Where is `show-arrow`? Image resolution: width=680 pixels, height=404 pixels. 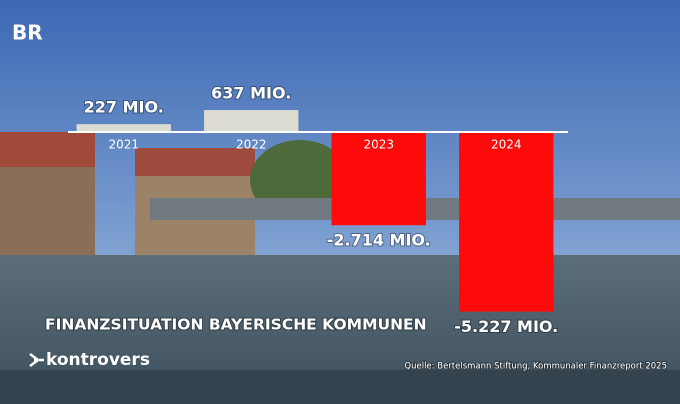 show-arrow is located at coordinates (36, 360).